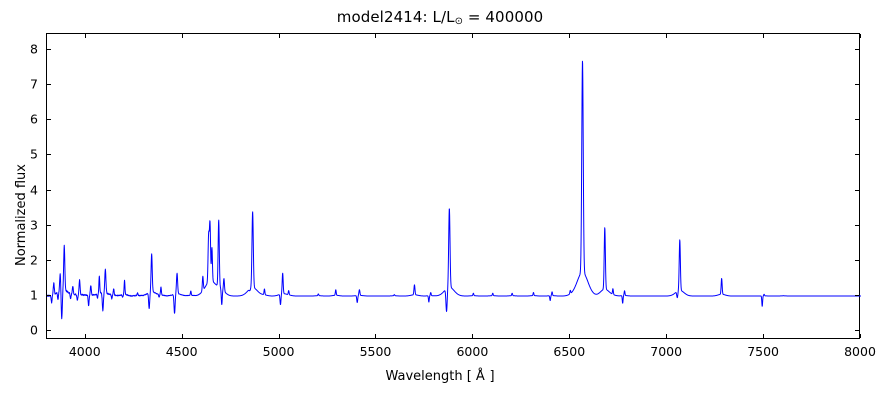 Image resolution: width=880 pixels, height=400 pixels. What do you see at coordinates (21, 215) in the screenshot?
I see `y-axis-label: Normalized flux` at bounding box center [21, 215].